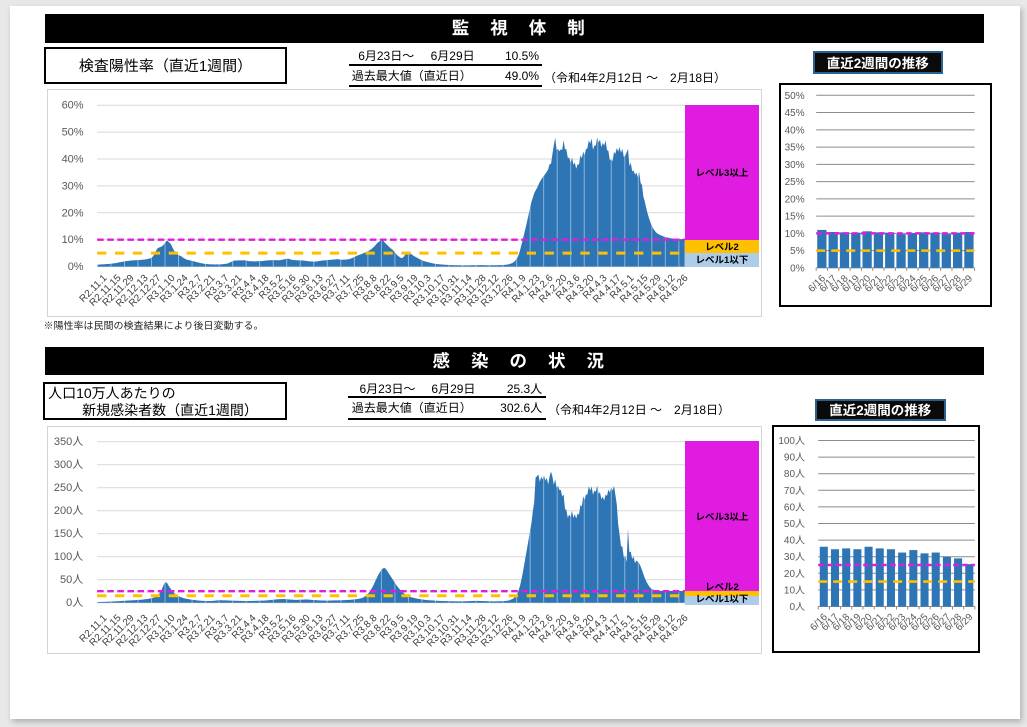  Describe the element at coordinates (794, 572) in the screenshot. I see `svg-text: 20人` at that location.